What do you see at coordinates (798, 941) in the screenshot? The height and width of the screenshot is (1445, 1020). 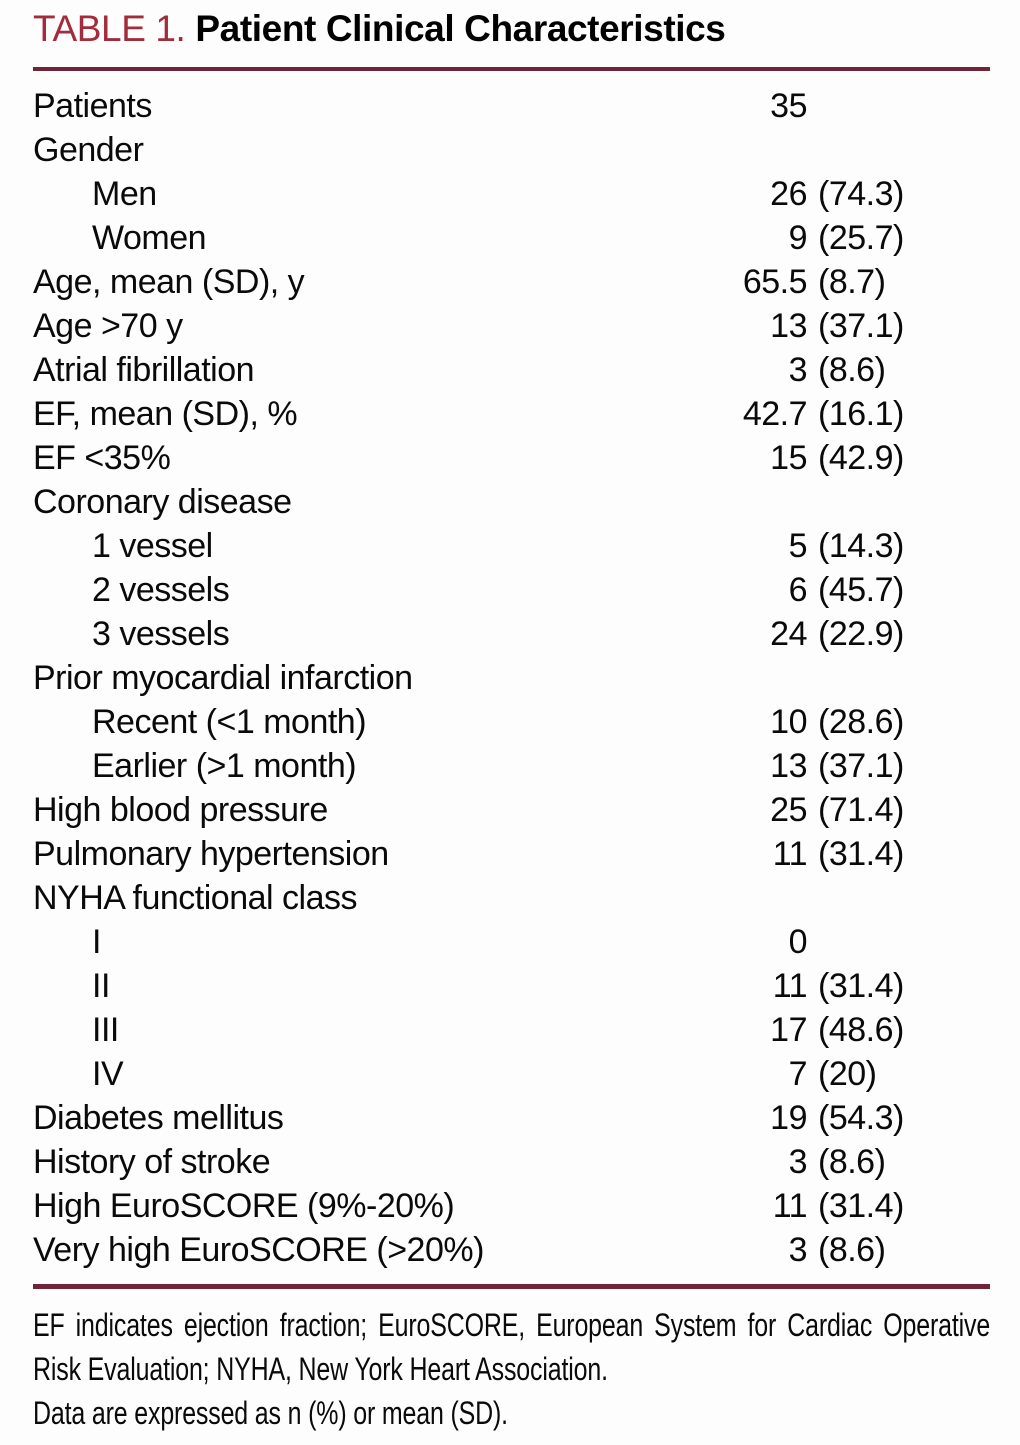 I see `row-value-number: 0` at bounding box center [798, 941].